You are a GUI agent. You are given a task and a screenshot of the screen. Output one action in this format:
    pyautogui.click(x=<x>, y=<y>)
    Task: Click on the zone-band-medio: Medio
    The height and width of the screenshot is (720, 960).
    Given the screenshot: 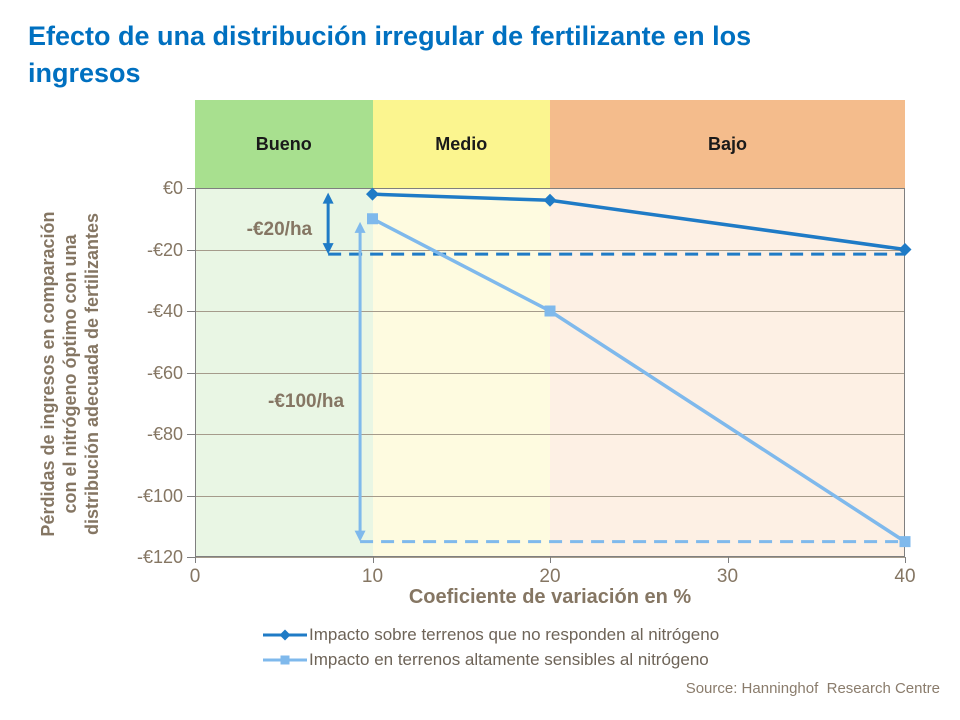 What is the action you would take?
    pyautogui.click(x=461, y=144)
    